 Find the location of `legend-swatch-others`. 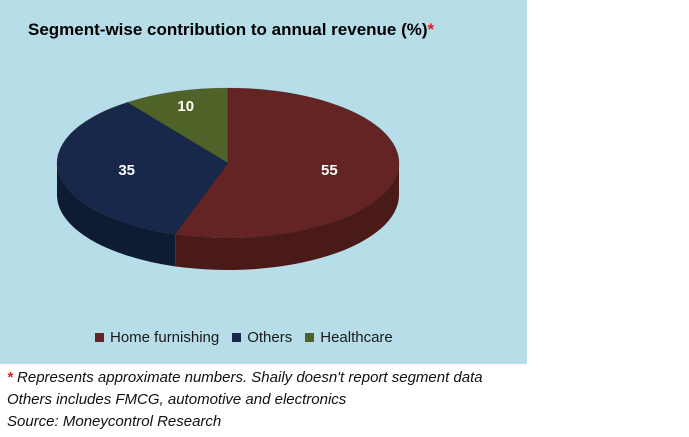

legend-swatch-others is located at coordinates (237, 337).